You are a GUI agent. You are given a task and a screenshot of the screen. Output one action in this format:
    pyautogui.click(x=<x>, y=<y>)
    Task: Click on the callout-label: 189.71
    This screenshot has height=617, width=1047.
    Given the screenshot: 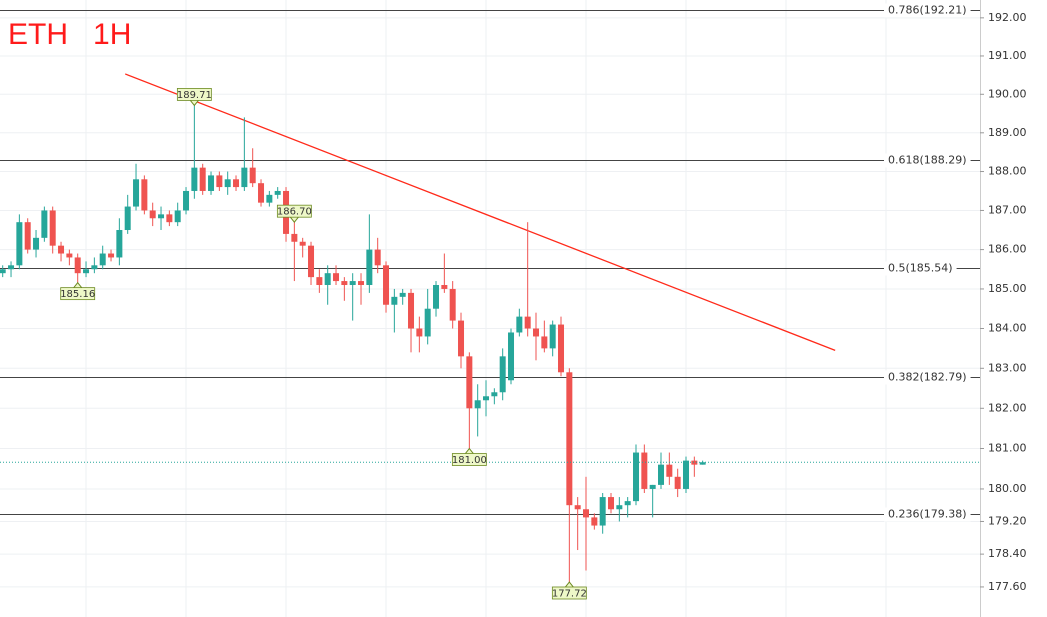 What is the action you would take?
    pyautogui.click(x=194, y=95)
    